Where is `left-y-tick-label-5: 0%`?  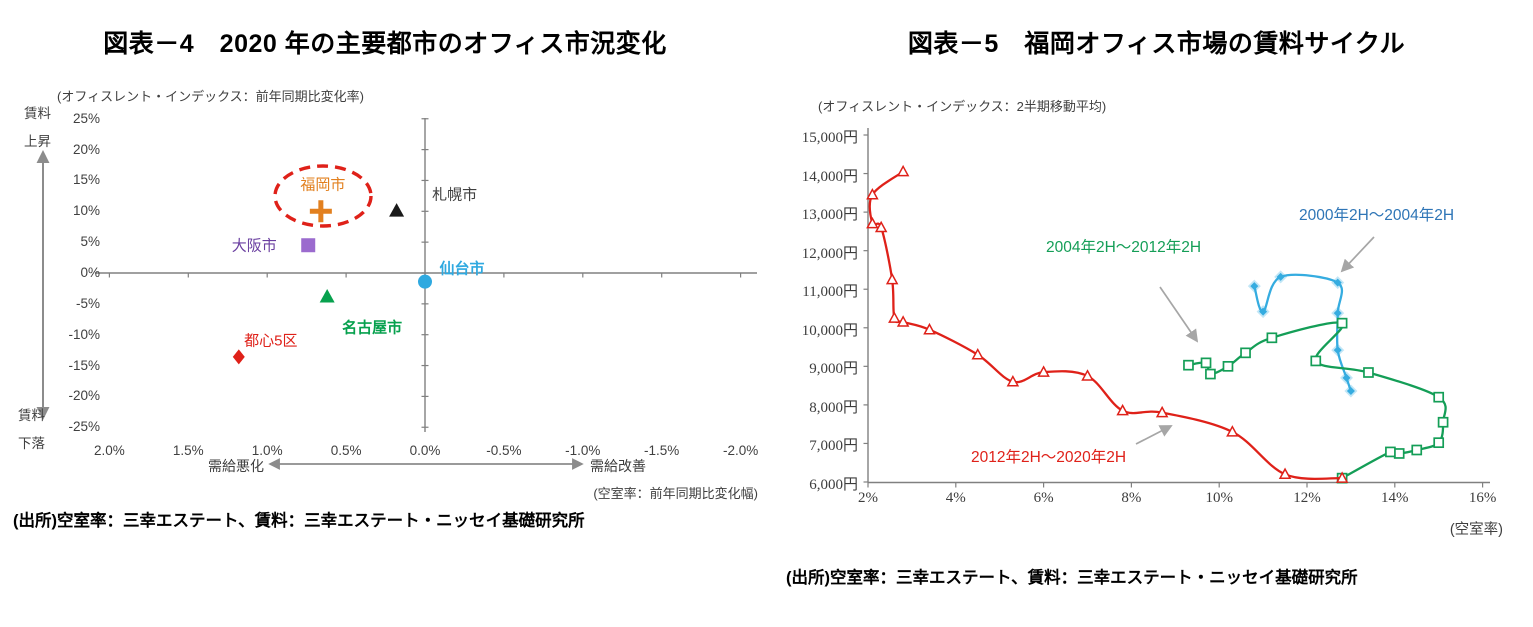 left-y-tick-label-5: 0% is located at coordinates (90, 272).